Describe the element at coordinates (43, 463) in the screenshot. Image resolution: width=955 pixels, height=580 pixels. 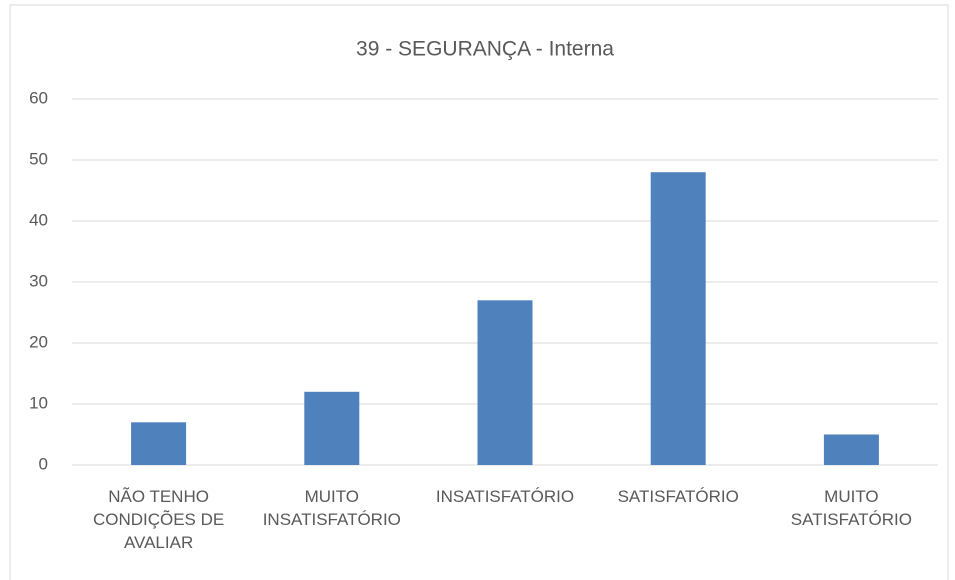
I see `y-tick-label: 0` at that location.